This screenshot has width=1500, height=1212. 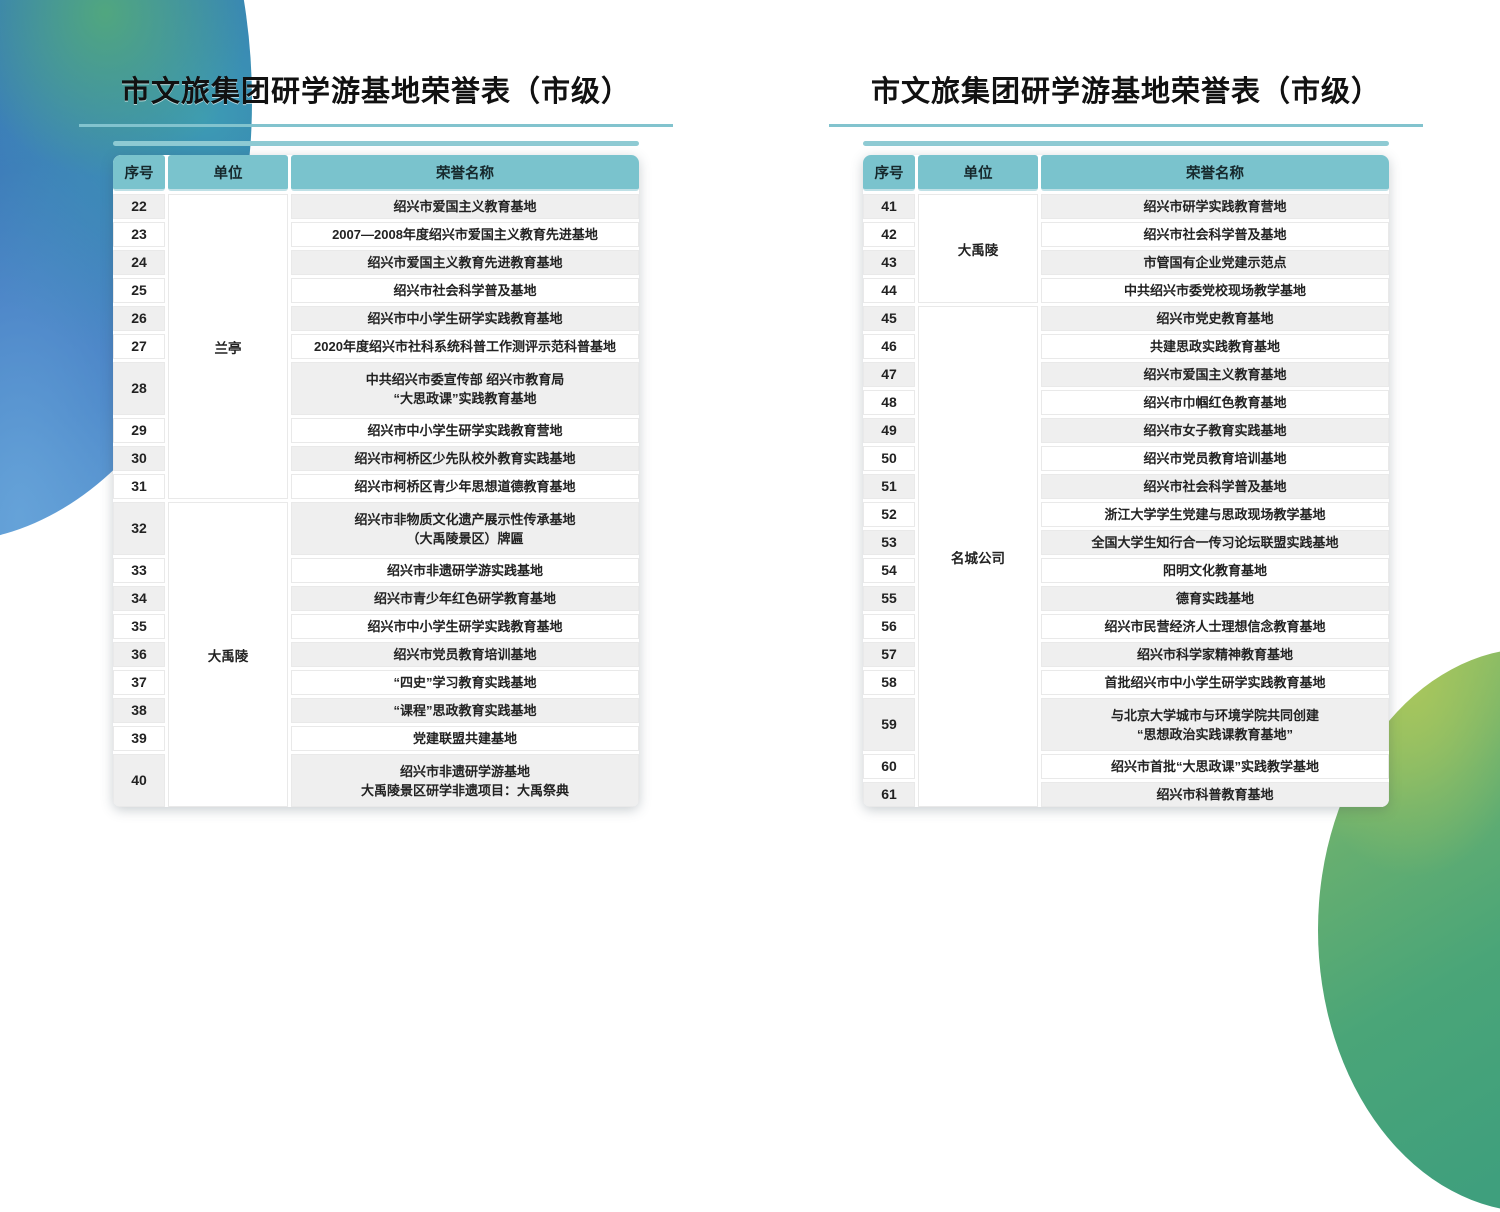 I want to click on honor-cell: 中共绍兴市委宣传部 绍兴市教育局 “大思政课”实践教育基地, so click(x=465, y=388).